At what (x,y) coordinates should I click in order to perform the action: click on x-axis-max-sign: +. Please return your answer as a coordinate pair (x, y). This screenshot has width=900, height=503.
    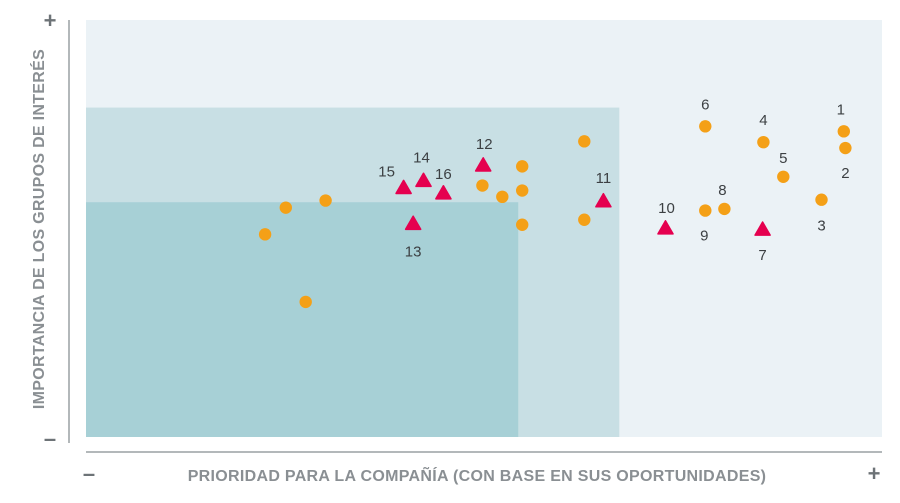
    Looking at the image, I should click on (874, 473).